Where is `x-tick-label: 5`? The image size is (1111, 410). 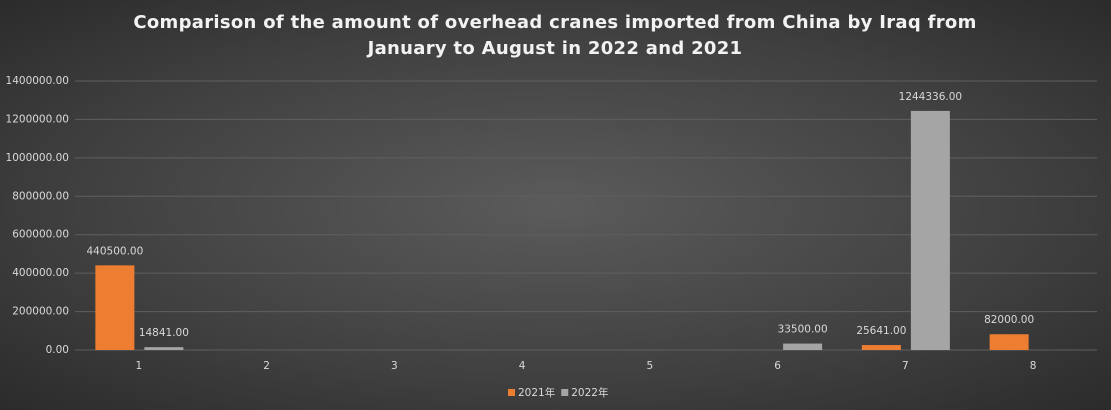
x-tick-label: 5 is located at coordinates (650, 366).